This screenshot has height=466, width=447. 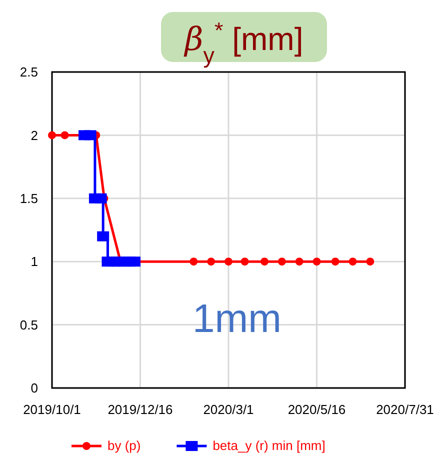 I want to click on chart-title: β$_{y}$$^{*}$ [mm], so click(x=244, y=43).